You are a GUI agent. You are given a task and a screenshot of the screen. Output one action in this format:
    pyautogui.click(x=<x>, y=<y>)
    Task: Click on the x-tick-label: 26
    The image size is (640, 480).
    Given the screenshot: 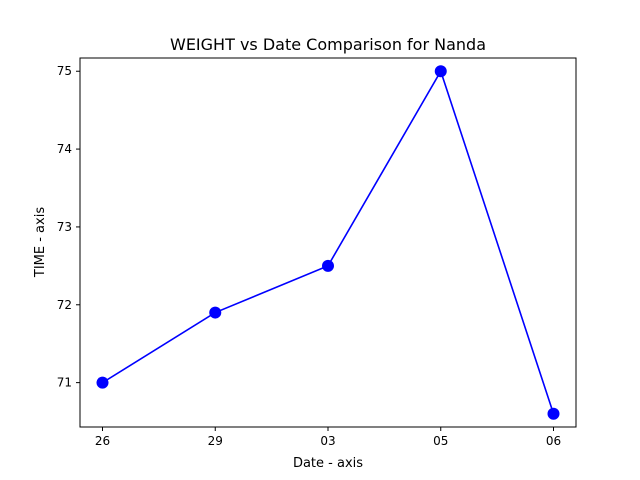 What is the action you would take?
    pyautogui.click(x=102, y=441)
    